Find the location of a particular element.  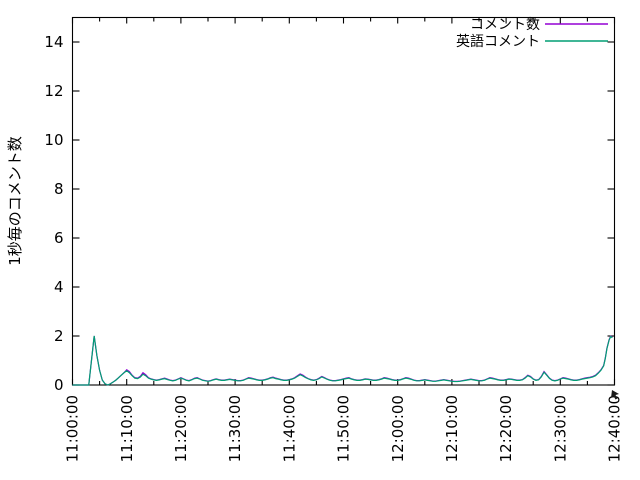

y-tick-label: 6 is located at coordinates (59, 238).